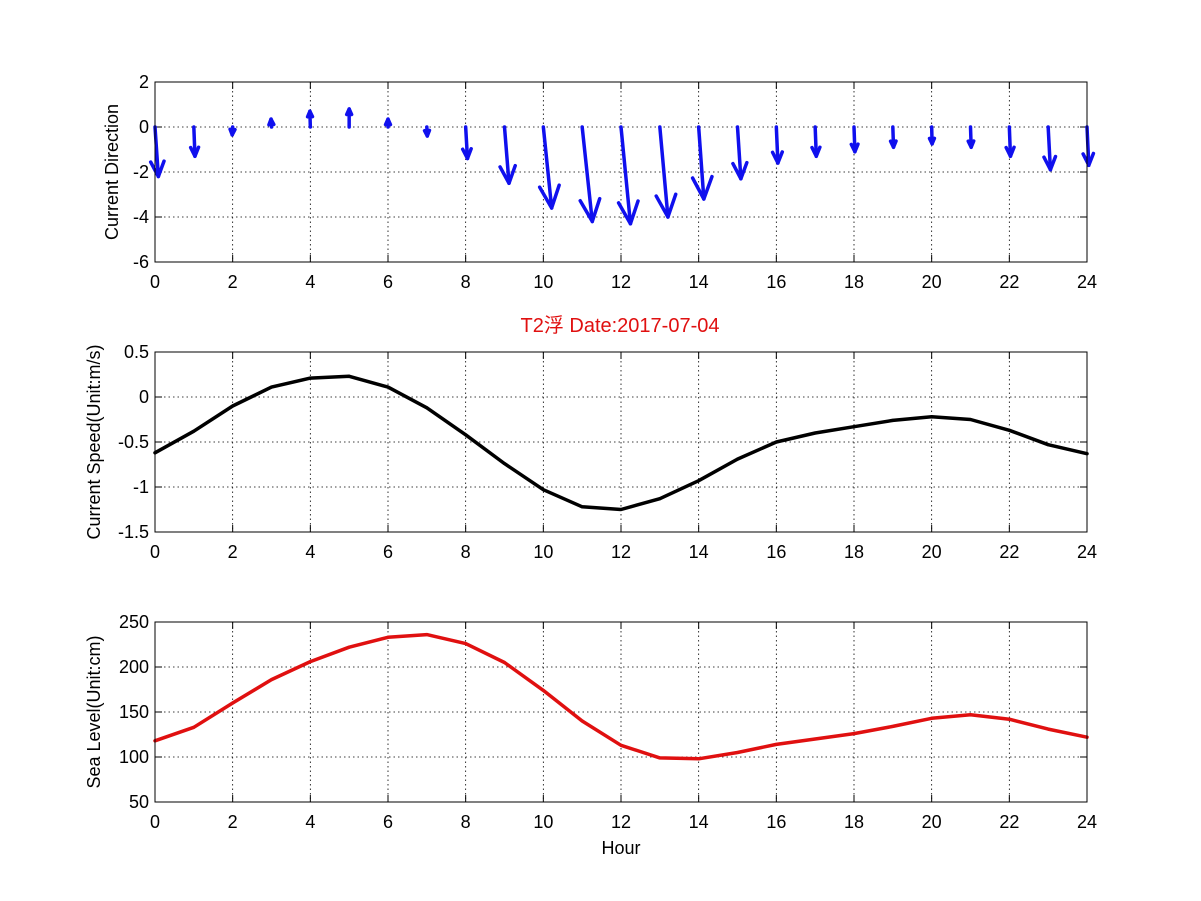  Describe the element at coordinates (136, 352) in the screenshot. I see `y-tick-label: 0.5` at that location.